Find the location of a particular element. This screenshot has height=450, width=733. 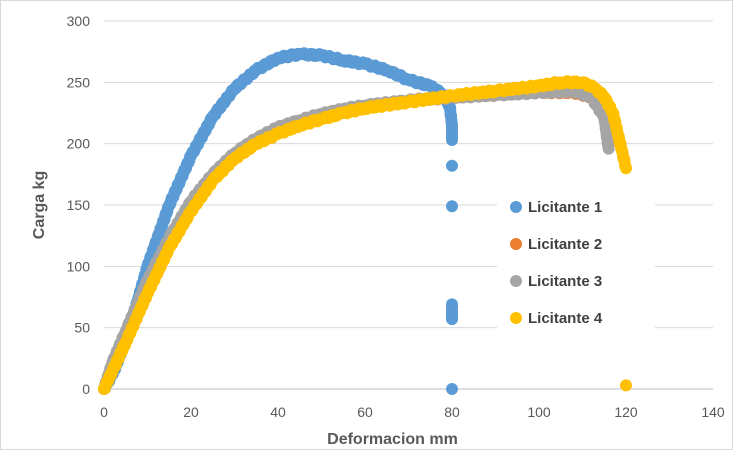

legend-box is located at coordinates (576, 261).